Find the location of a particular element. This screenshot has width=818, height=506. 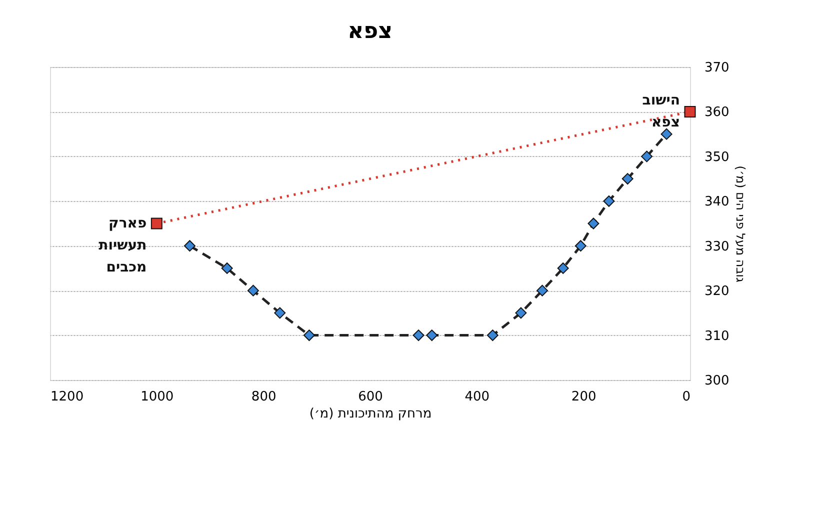

x-axis-title: מרחק מהתיכונית (מ׳) is located at coordinates (370, 414).